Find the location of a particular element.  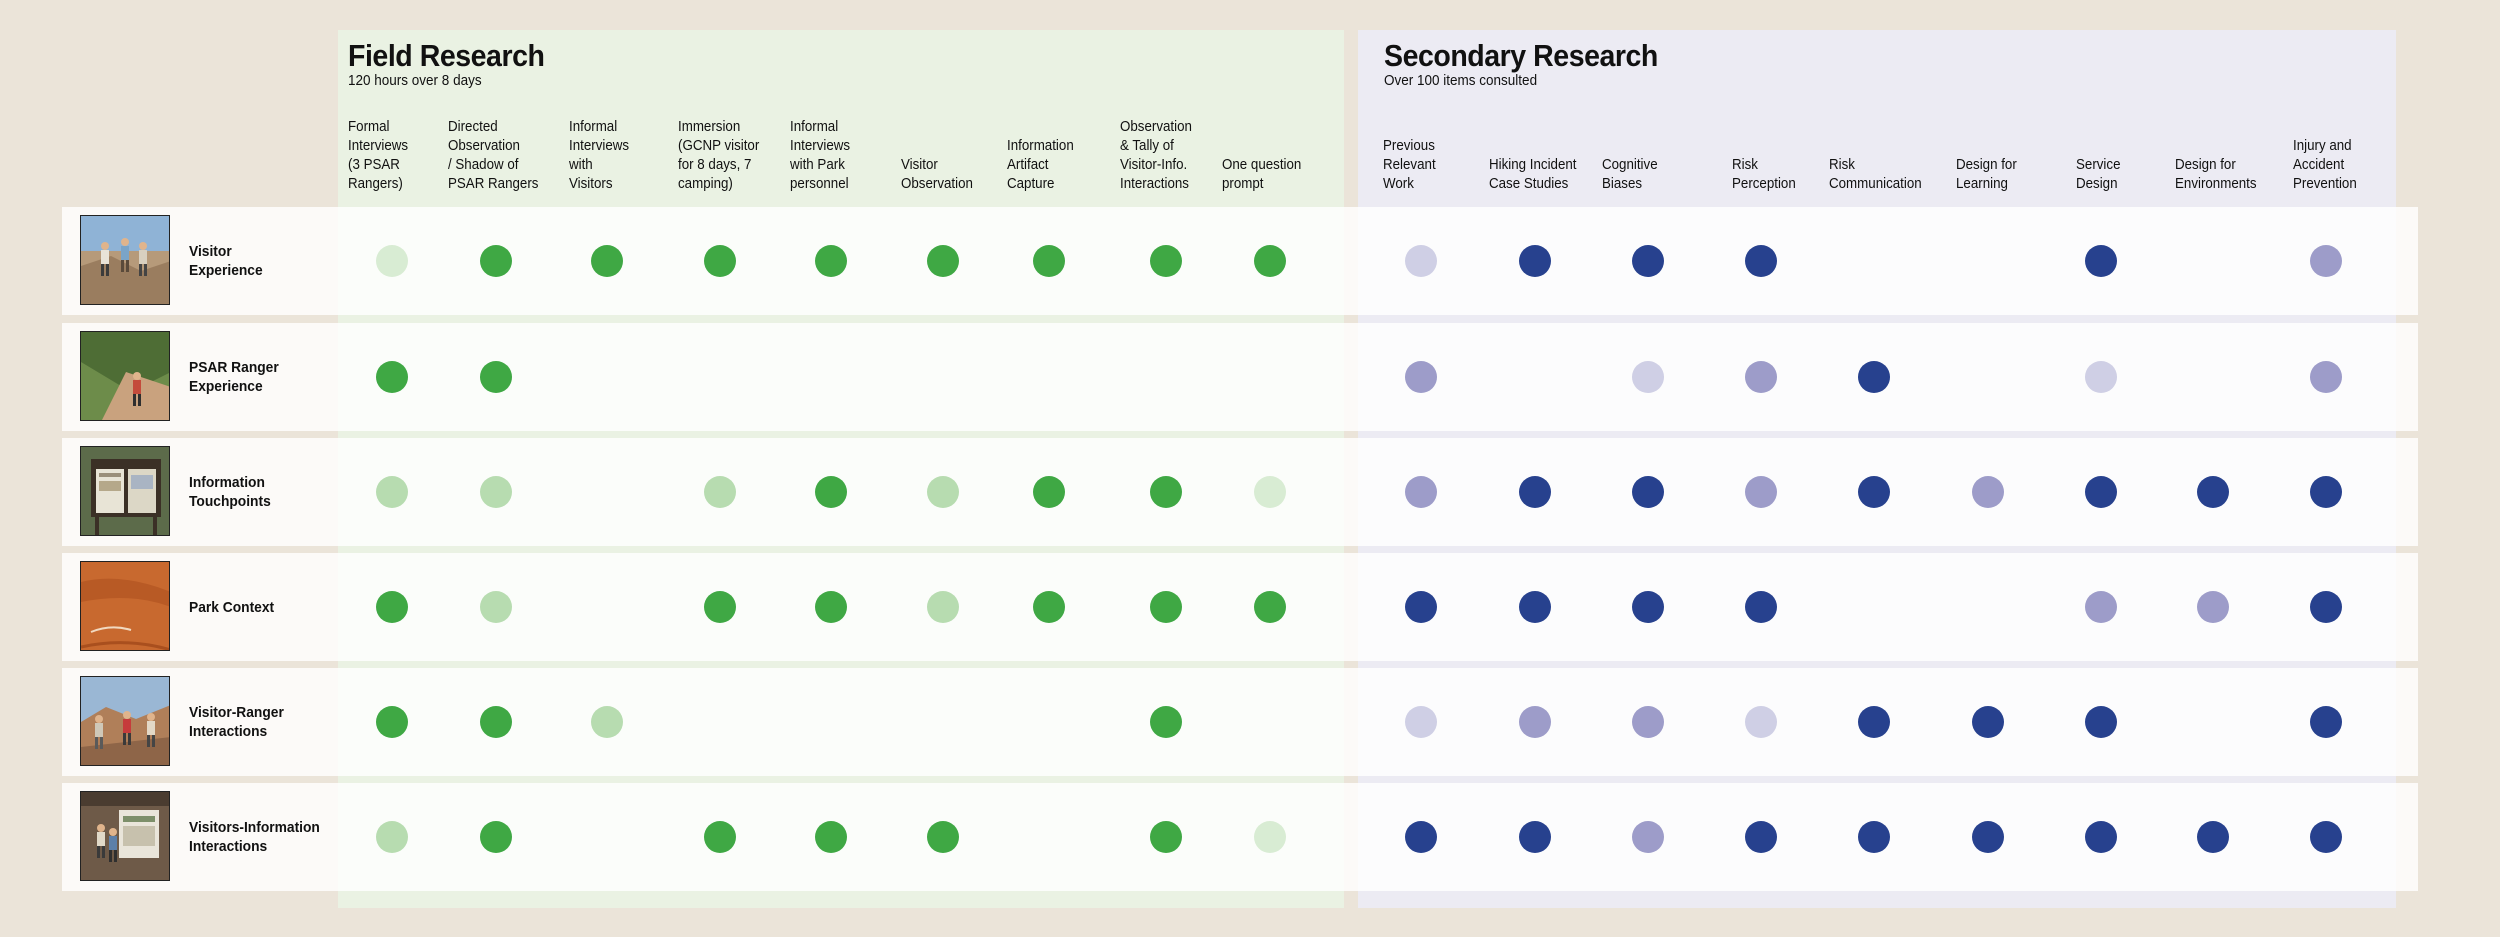

field-column-header: One question prompt is located at coordinates (1262, 174).